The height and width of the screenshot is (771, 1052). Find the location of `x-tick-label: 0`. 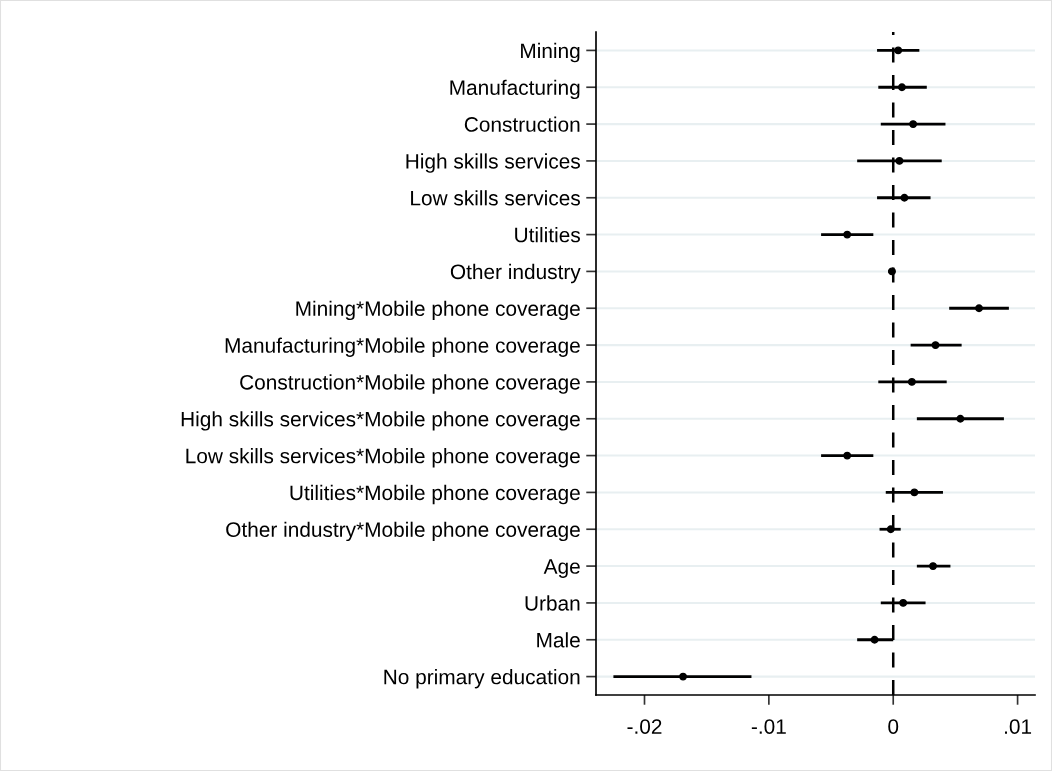

x-tick-label: 0 is located at coordinates (893, 726).